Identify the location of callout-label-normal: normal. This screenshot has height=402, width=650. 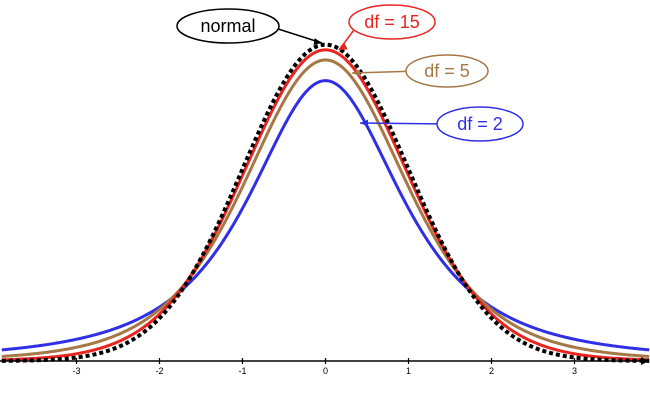
(227, 26).